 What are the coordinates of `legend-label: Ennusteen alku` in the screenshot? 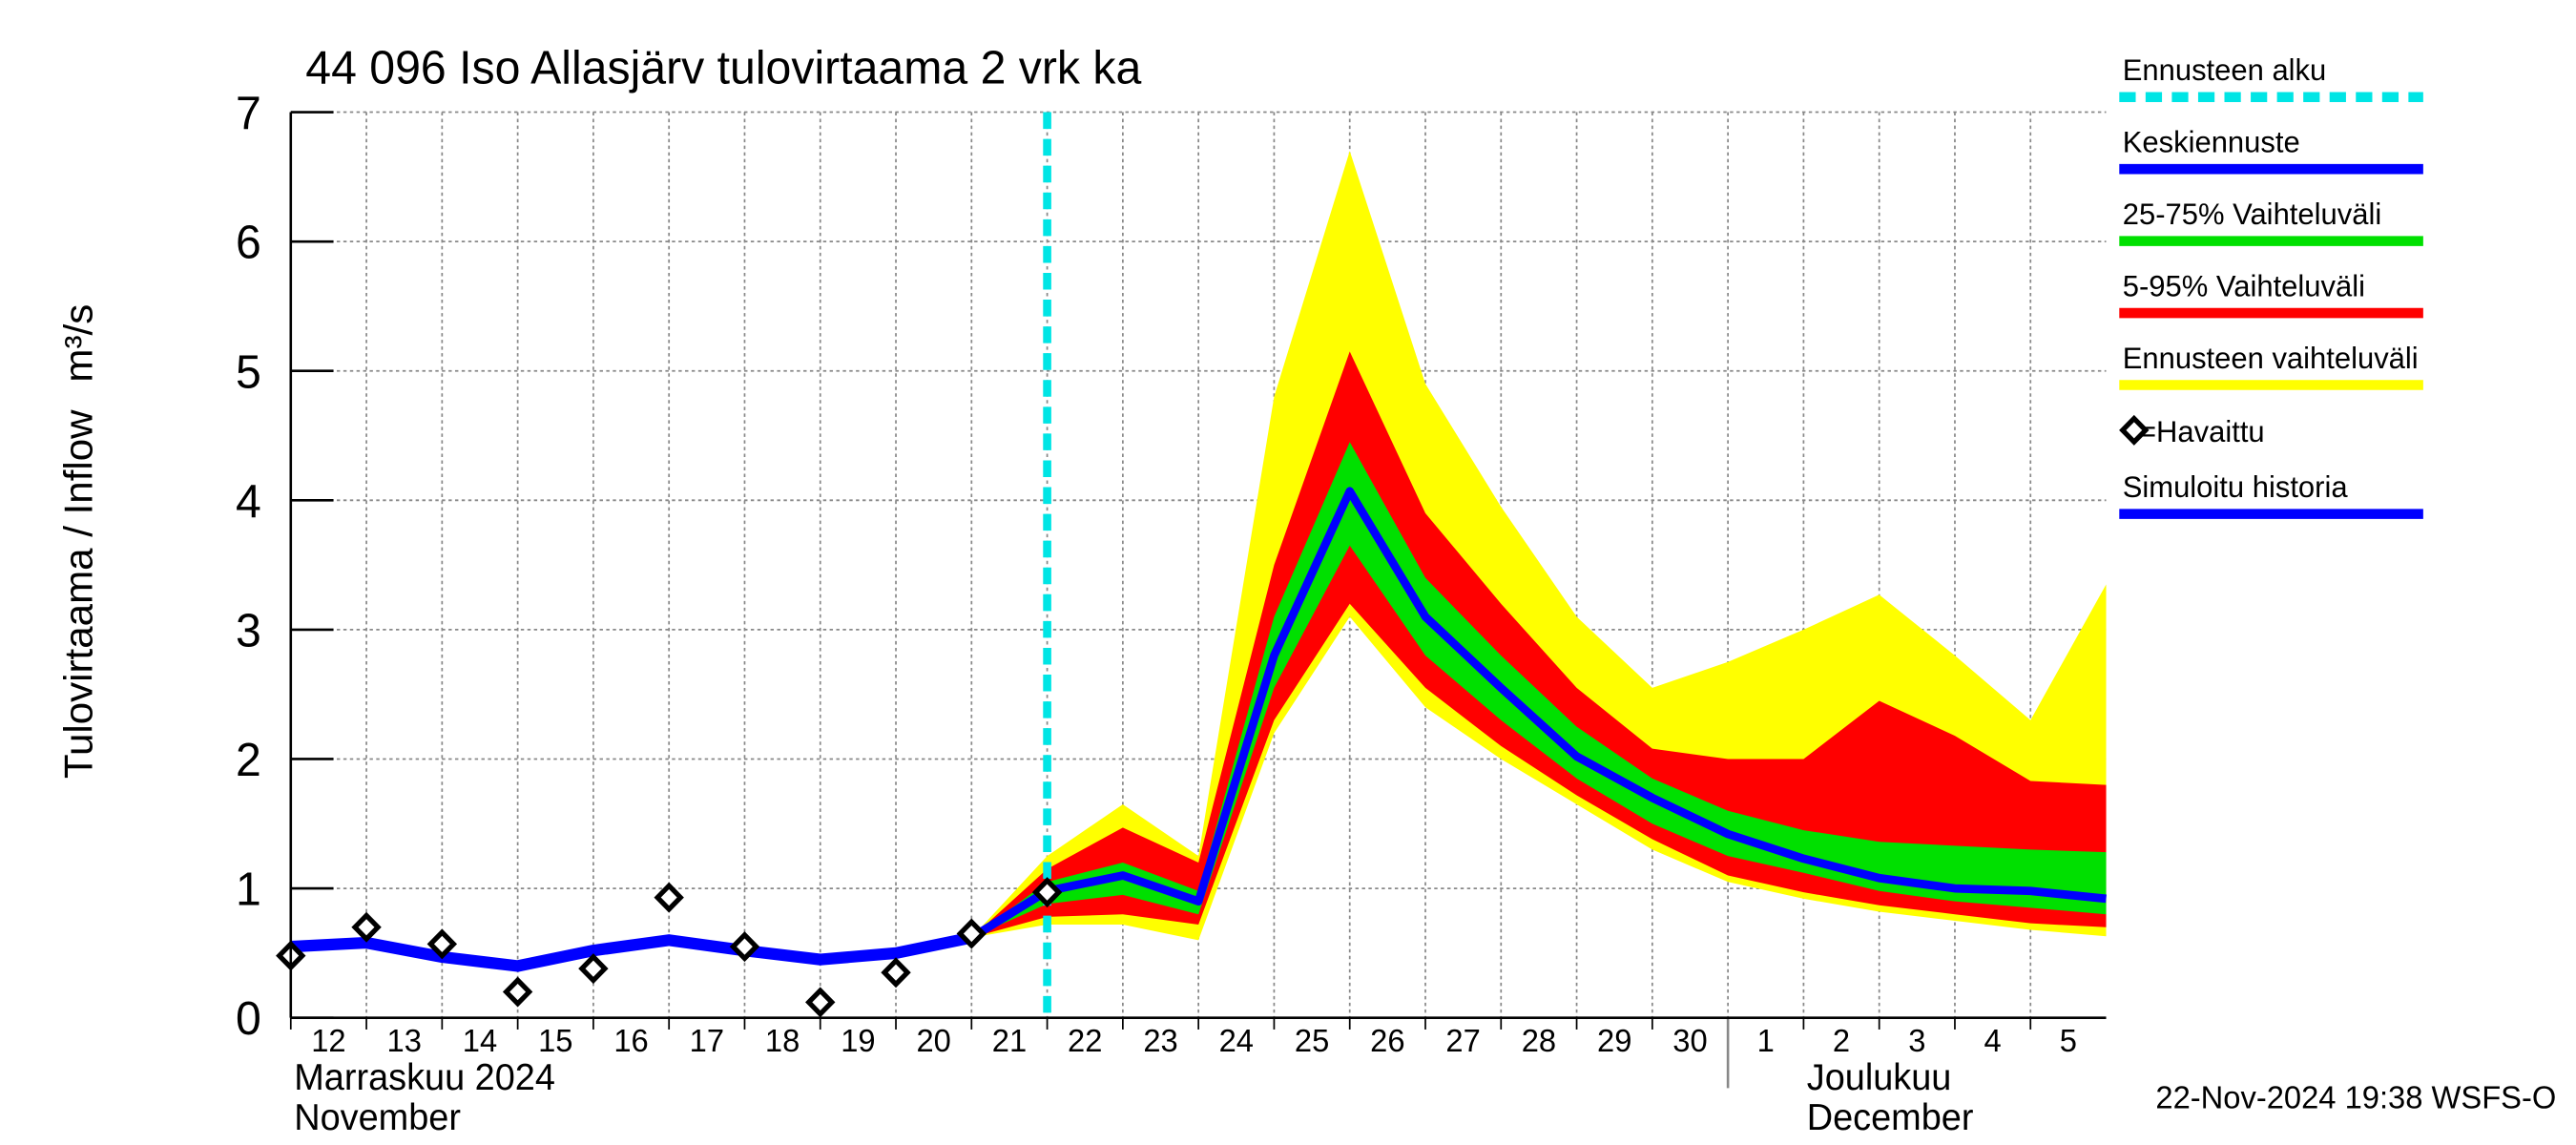 It's located at (2225, 70).